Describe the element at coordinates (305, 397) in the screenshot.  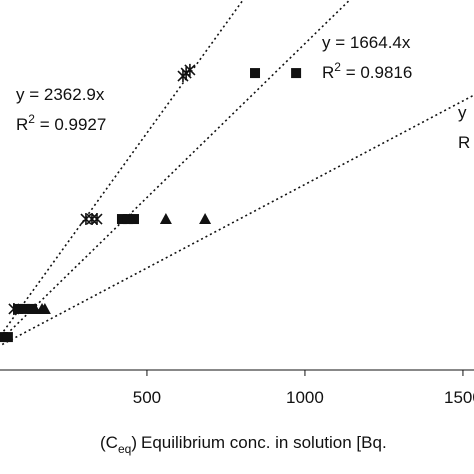
I see `x-tick-label: 1000` at that location.